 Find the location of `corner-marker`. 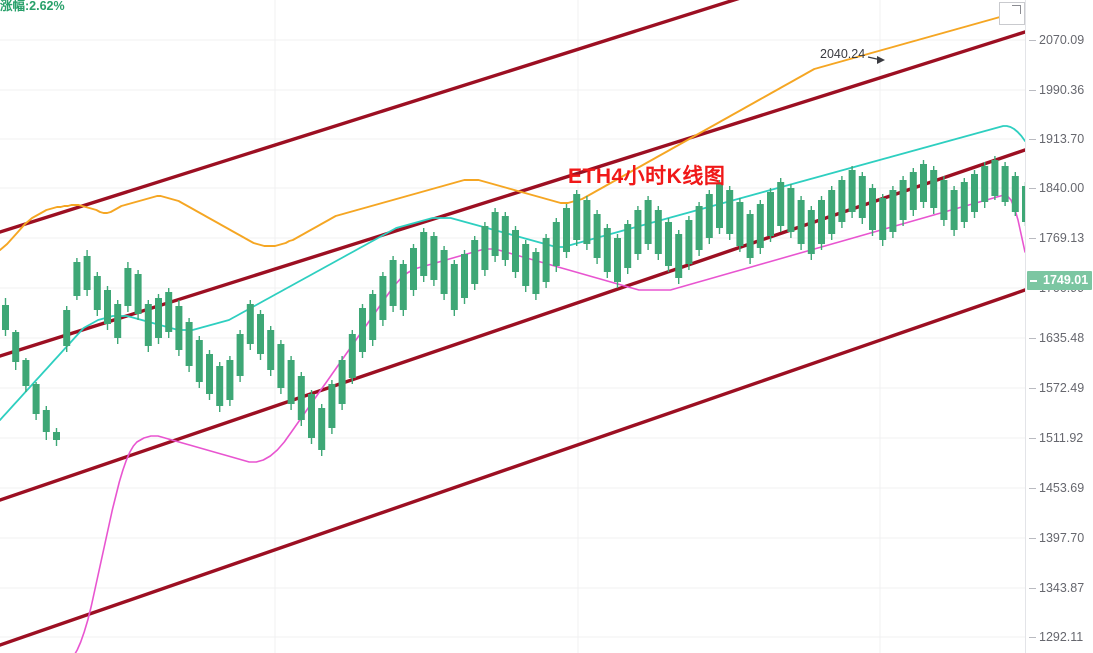

corner-marker is located at coordinates (1012, 13).